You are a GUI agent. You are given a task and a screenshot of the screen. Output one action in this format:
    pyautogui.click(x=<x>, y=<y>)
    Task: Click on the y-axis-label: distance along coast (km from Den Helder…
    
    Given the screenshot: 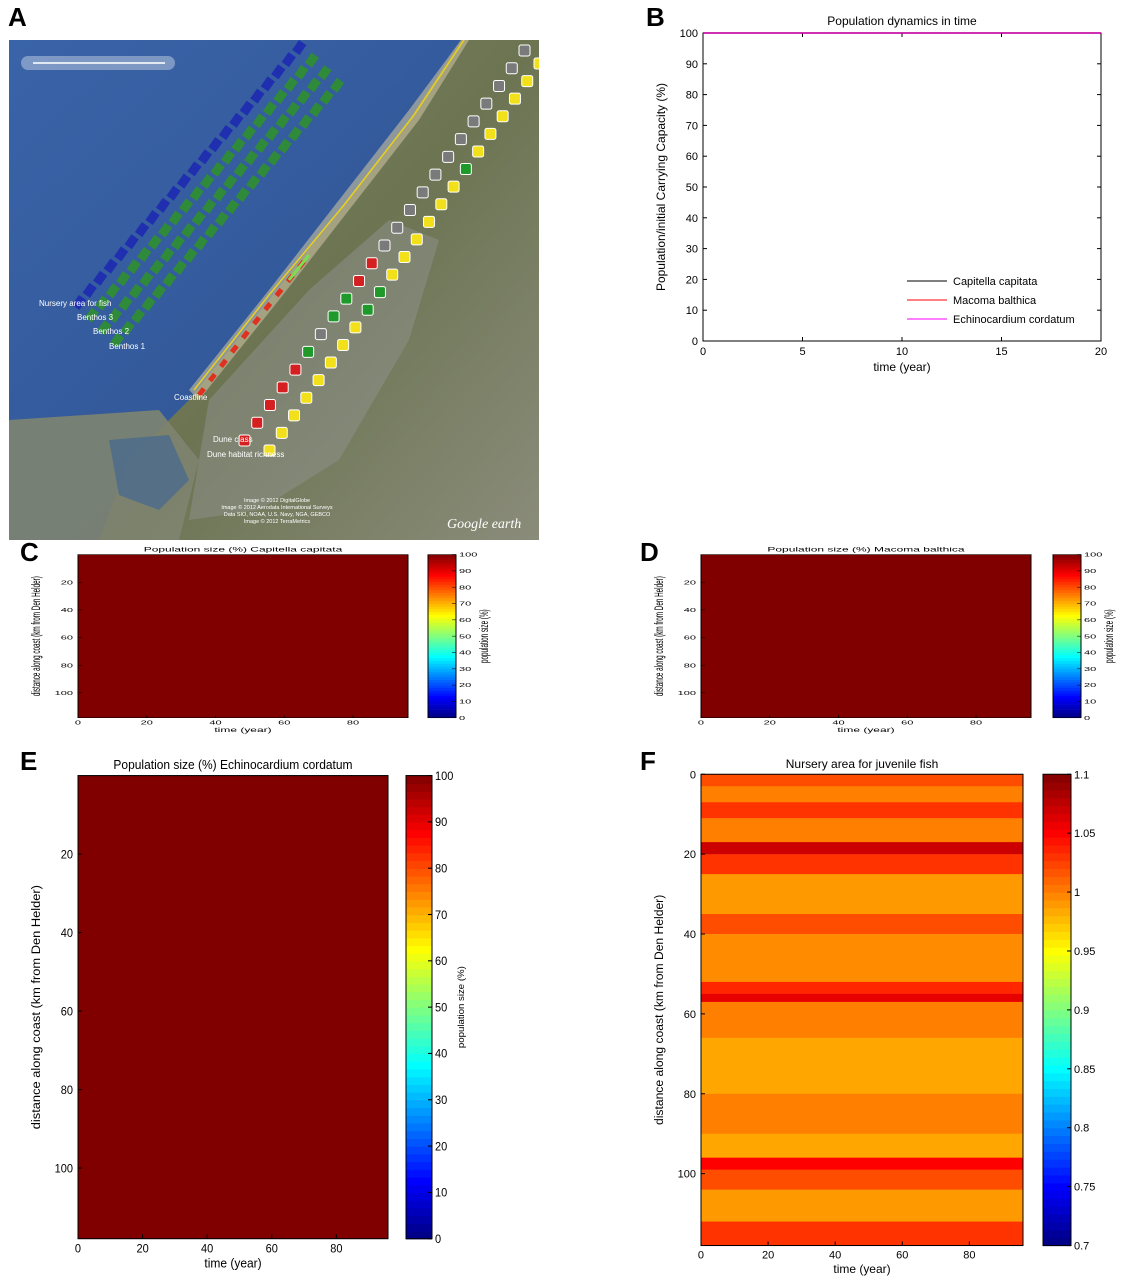 What is the action you would take?
    pyautogui.click(x=36, y=1007)
    